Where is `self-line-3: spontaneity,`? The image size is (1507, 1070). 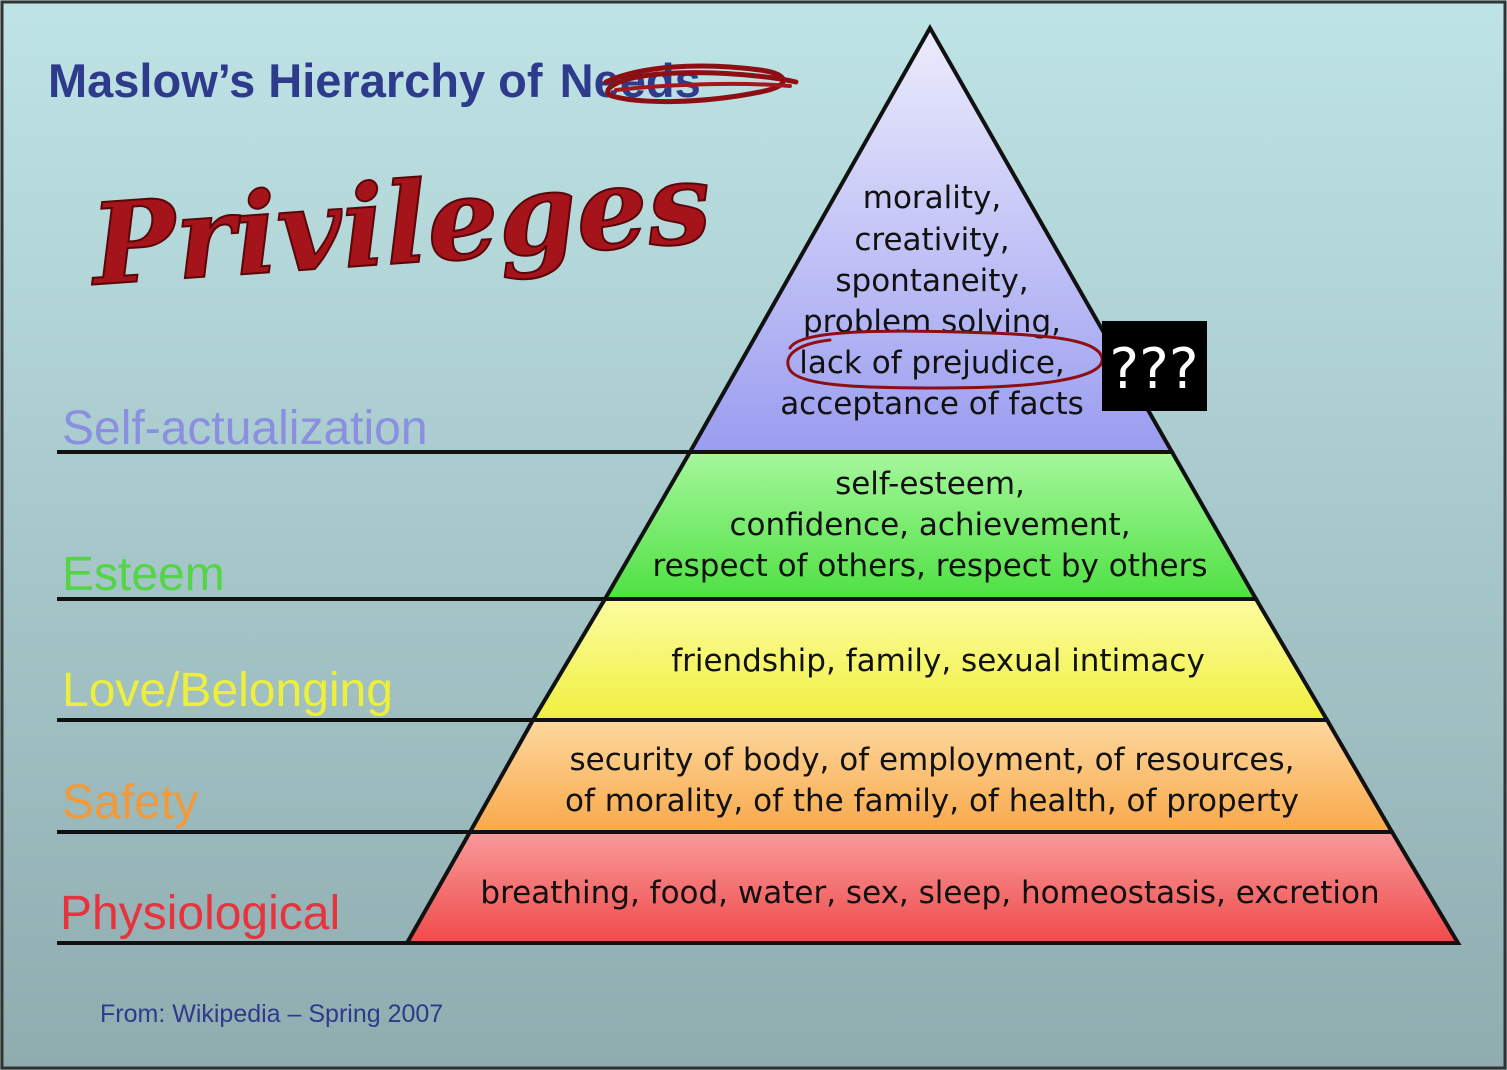 self-line-3: spontaneity, is located at coordinates (931, 281).